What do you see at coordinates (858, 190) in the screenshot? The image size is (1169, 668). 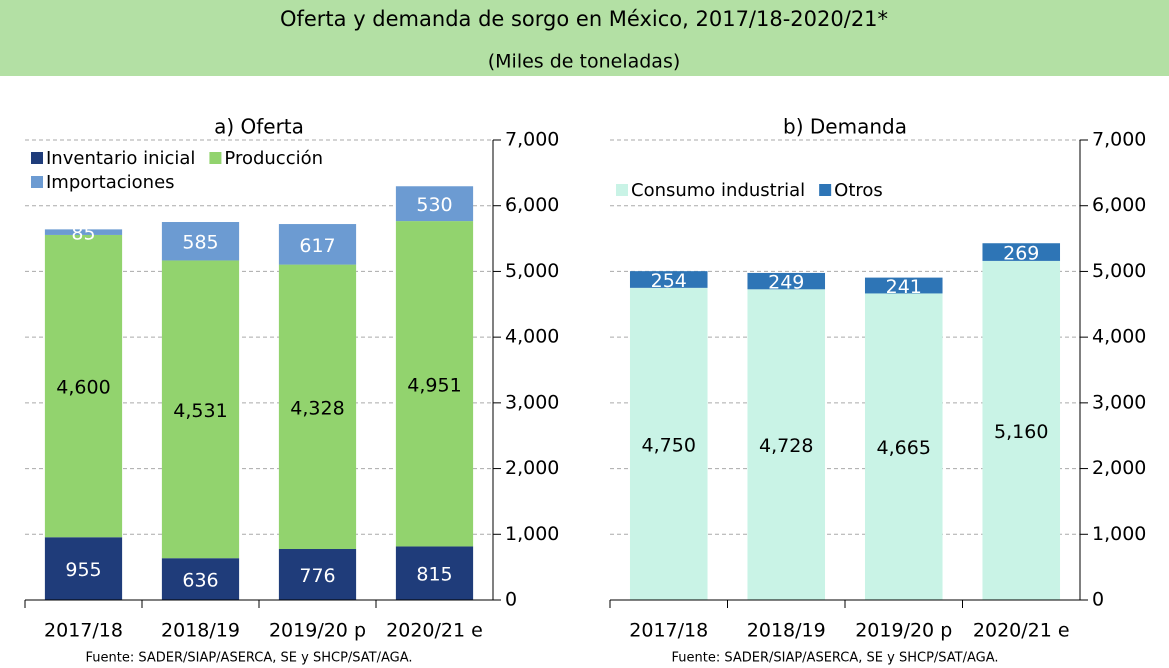 I see `legend-label: Otros` at bounding box center [858, 190].